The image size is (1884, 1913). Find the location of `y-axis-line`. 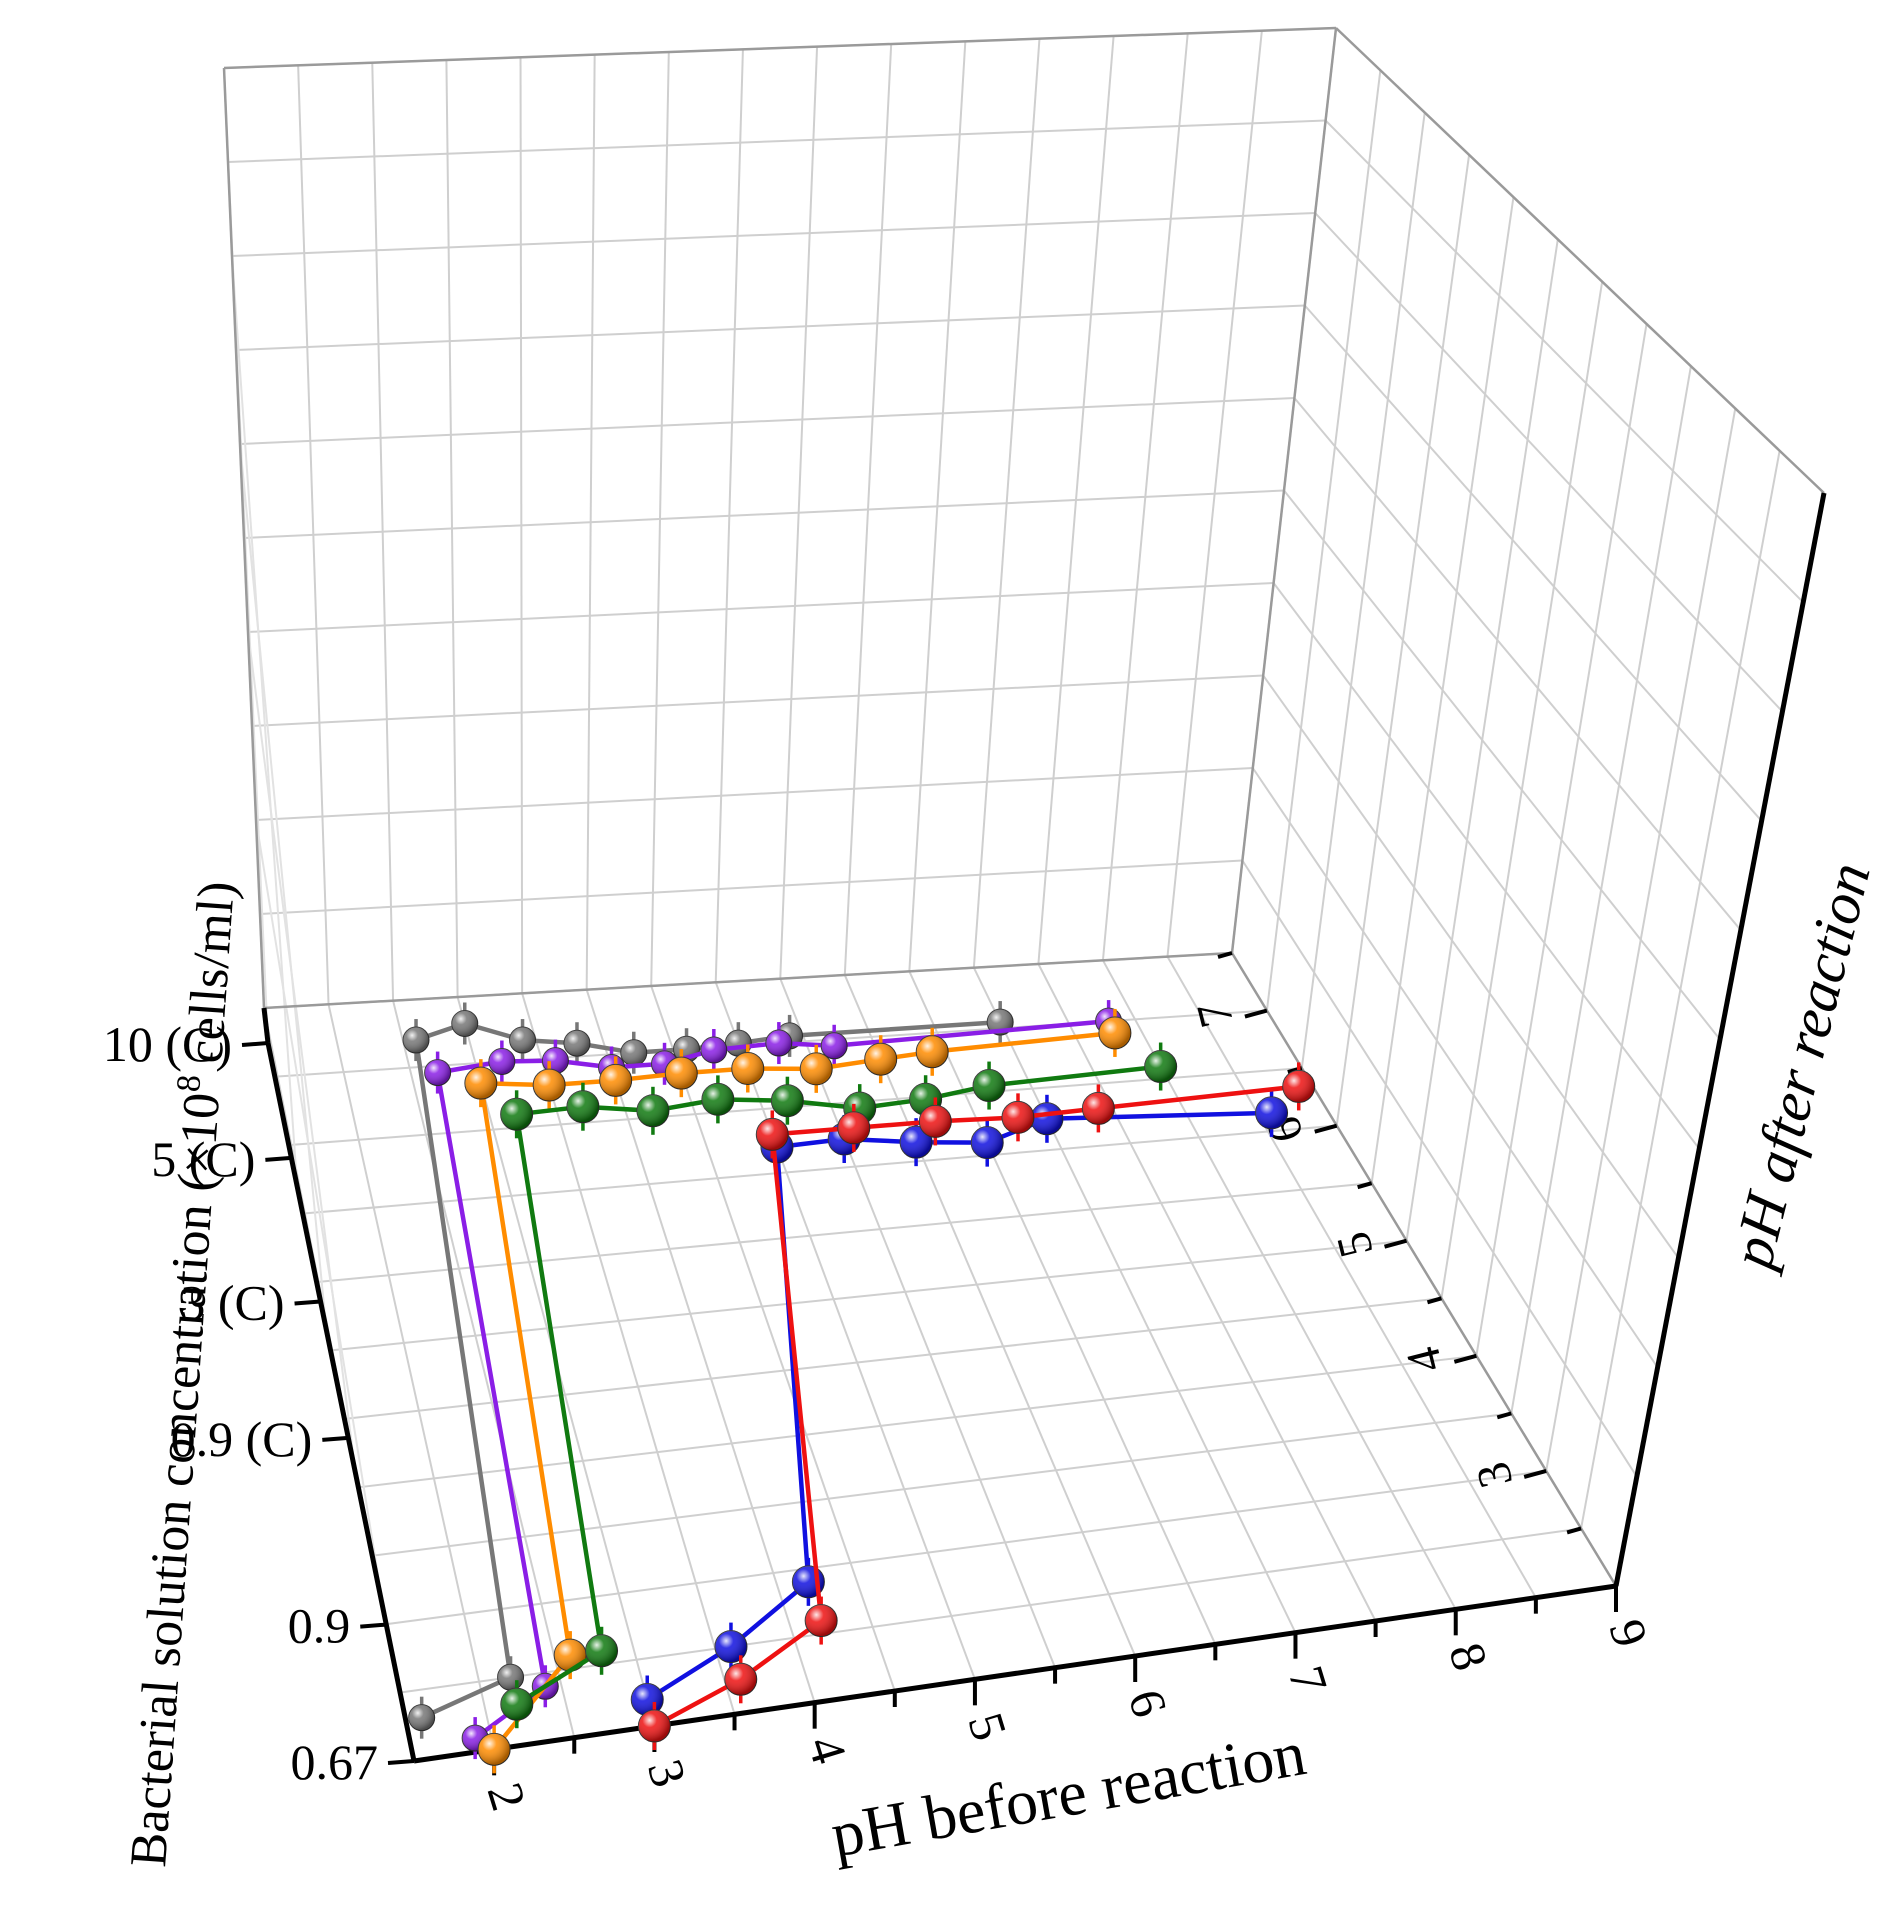

y-axis-line is located at coordinates (1720, 1039).